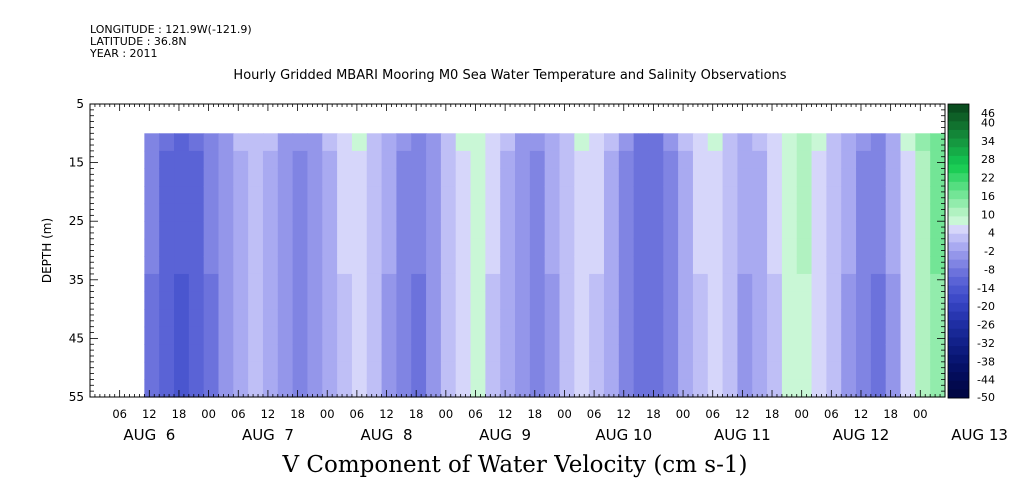 The image size is (1009, 504). I want to click on x-tick-label: 06, so click(119, 414).